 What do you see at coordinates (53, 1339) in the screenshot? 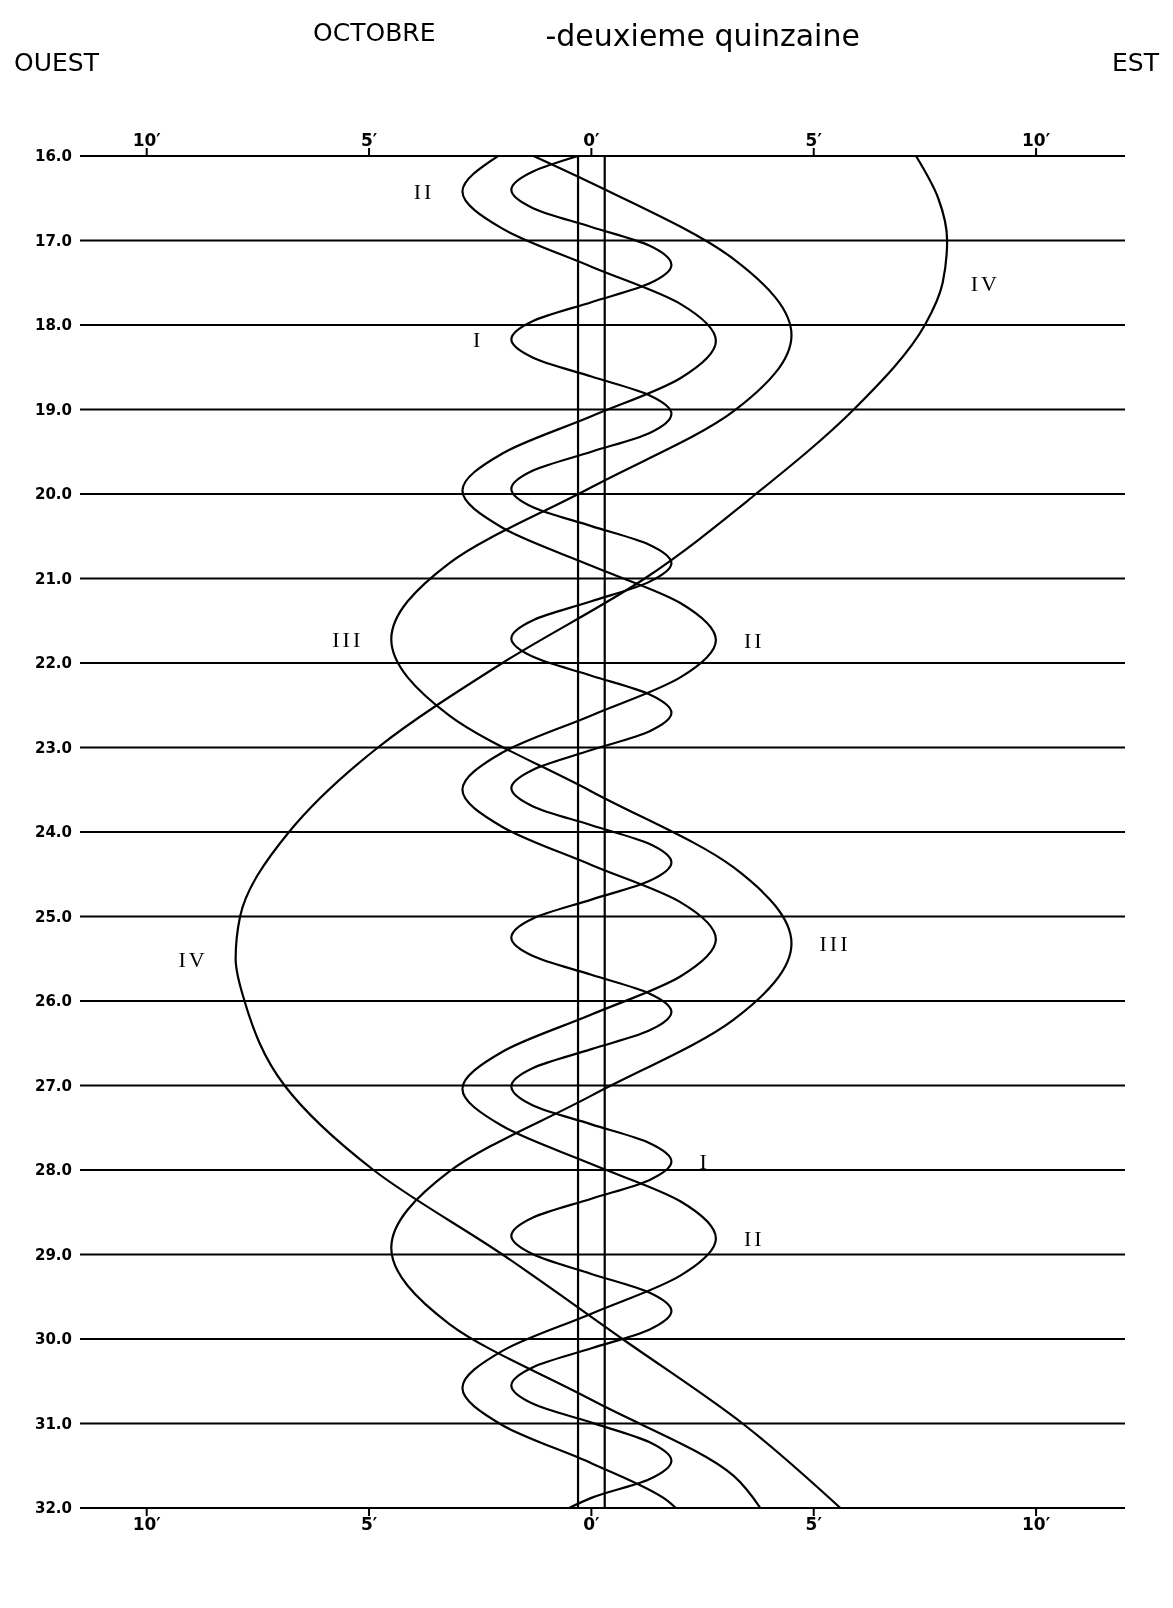
I see `y-tick-label: 30.0` at bounding box center [53, 1339].